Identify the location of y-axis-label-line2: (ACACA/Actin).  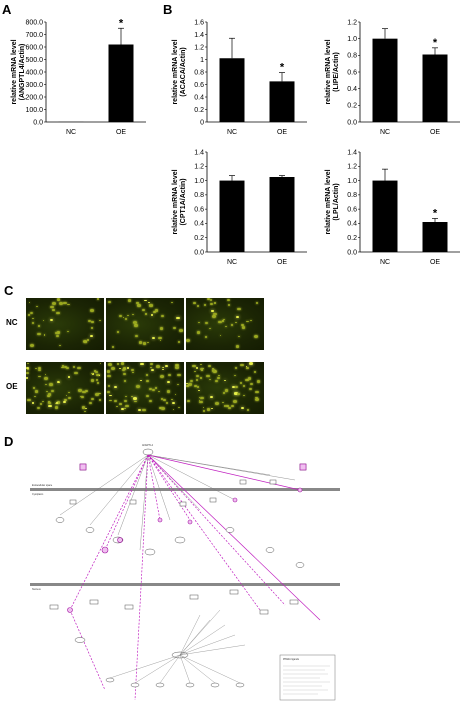
(183, 71).